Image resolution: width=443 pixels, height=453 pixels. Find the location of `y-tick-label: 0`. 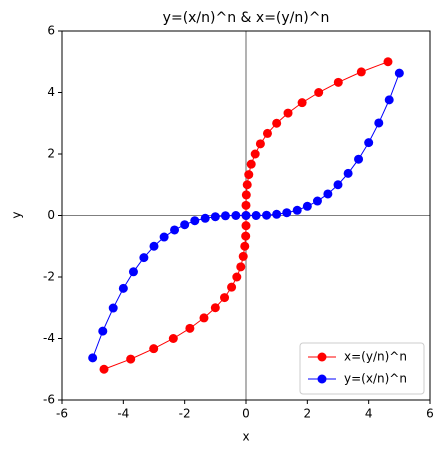

y-tick-label: 0 is located at coordinates (51, 215).